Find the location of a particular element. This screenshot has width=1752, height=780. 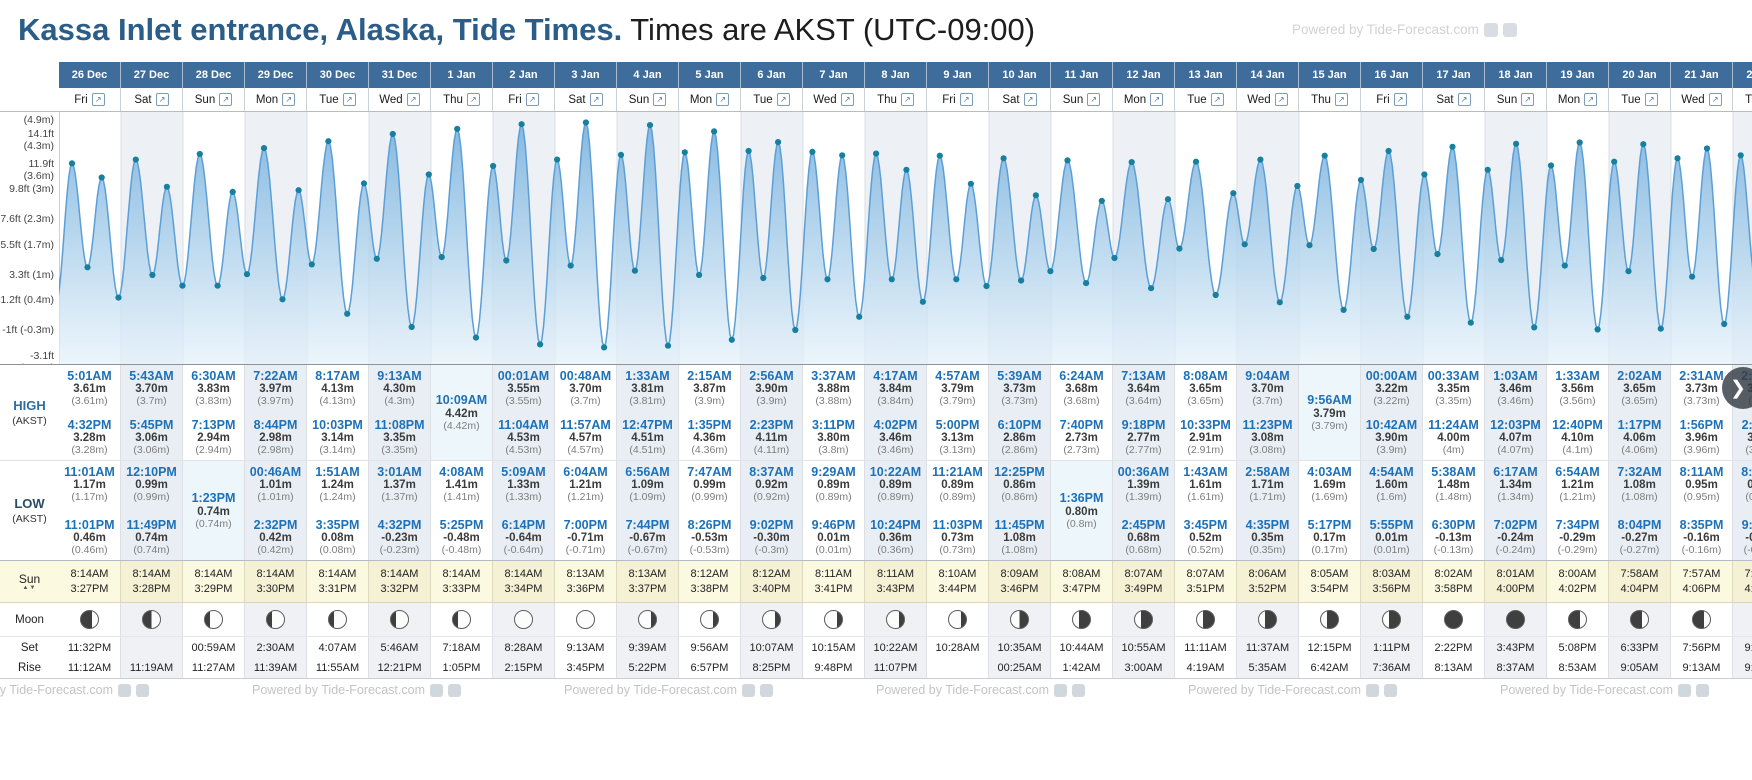

tide-time: 5:39AM is located at coordinates (1019, 376).